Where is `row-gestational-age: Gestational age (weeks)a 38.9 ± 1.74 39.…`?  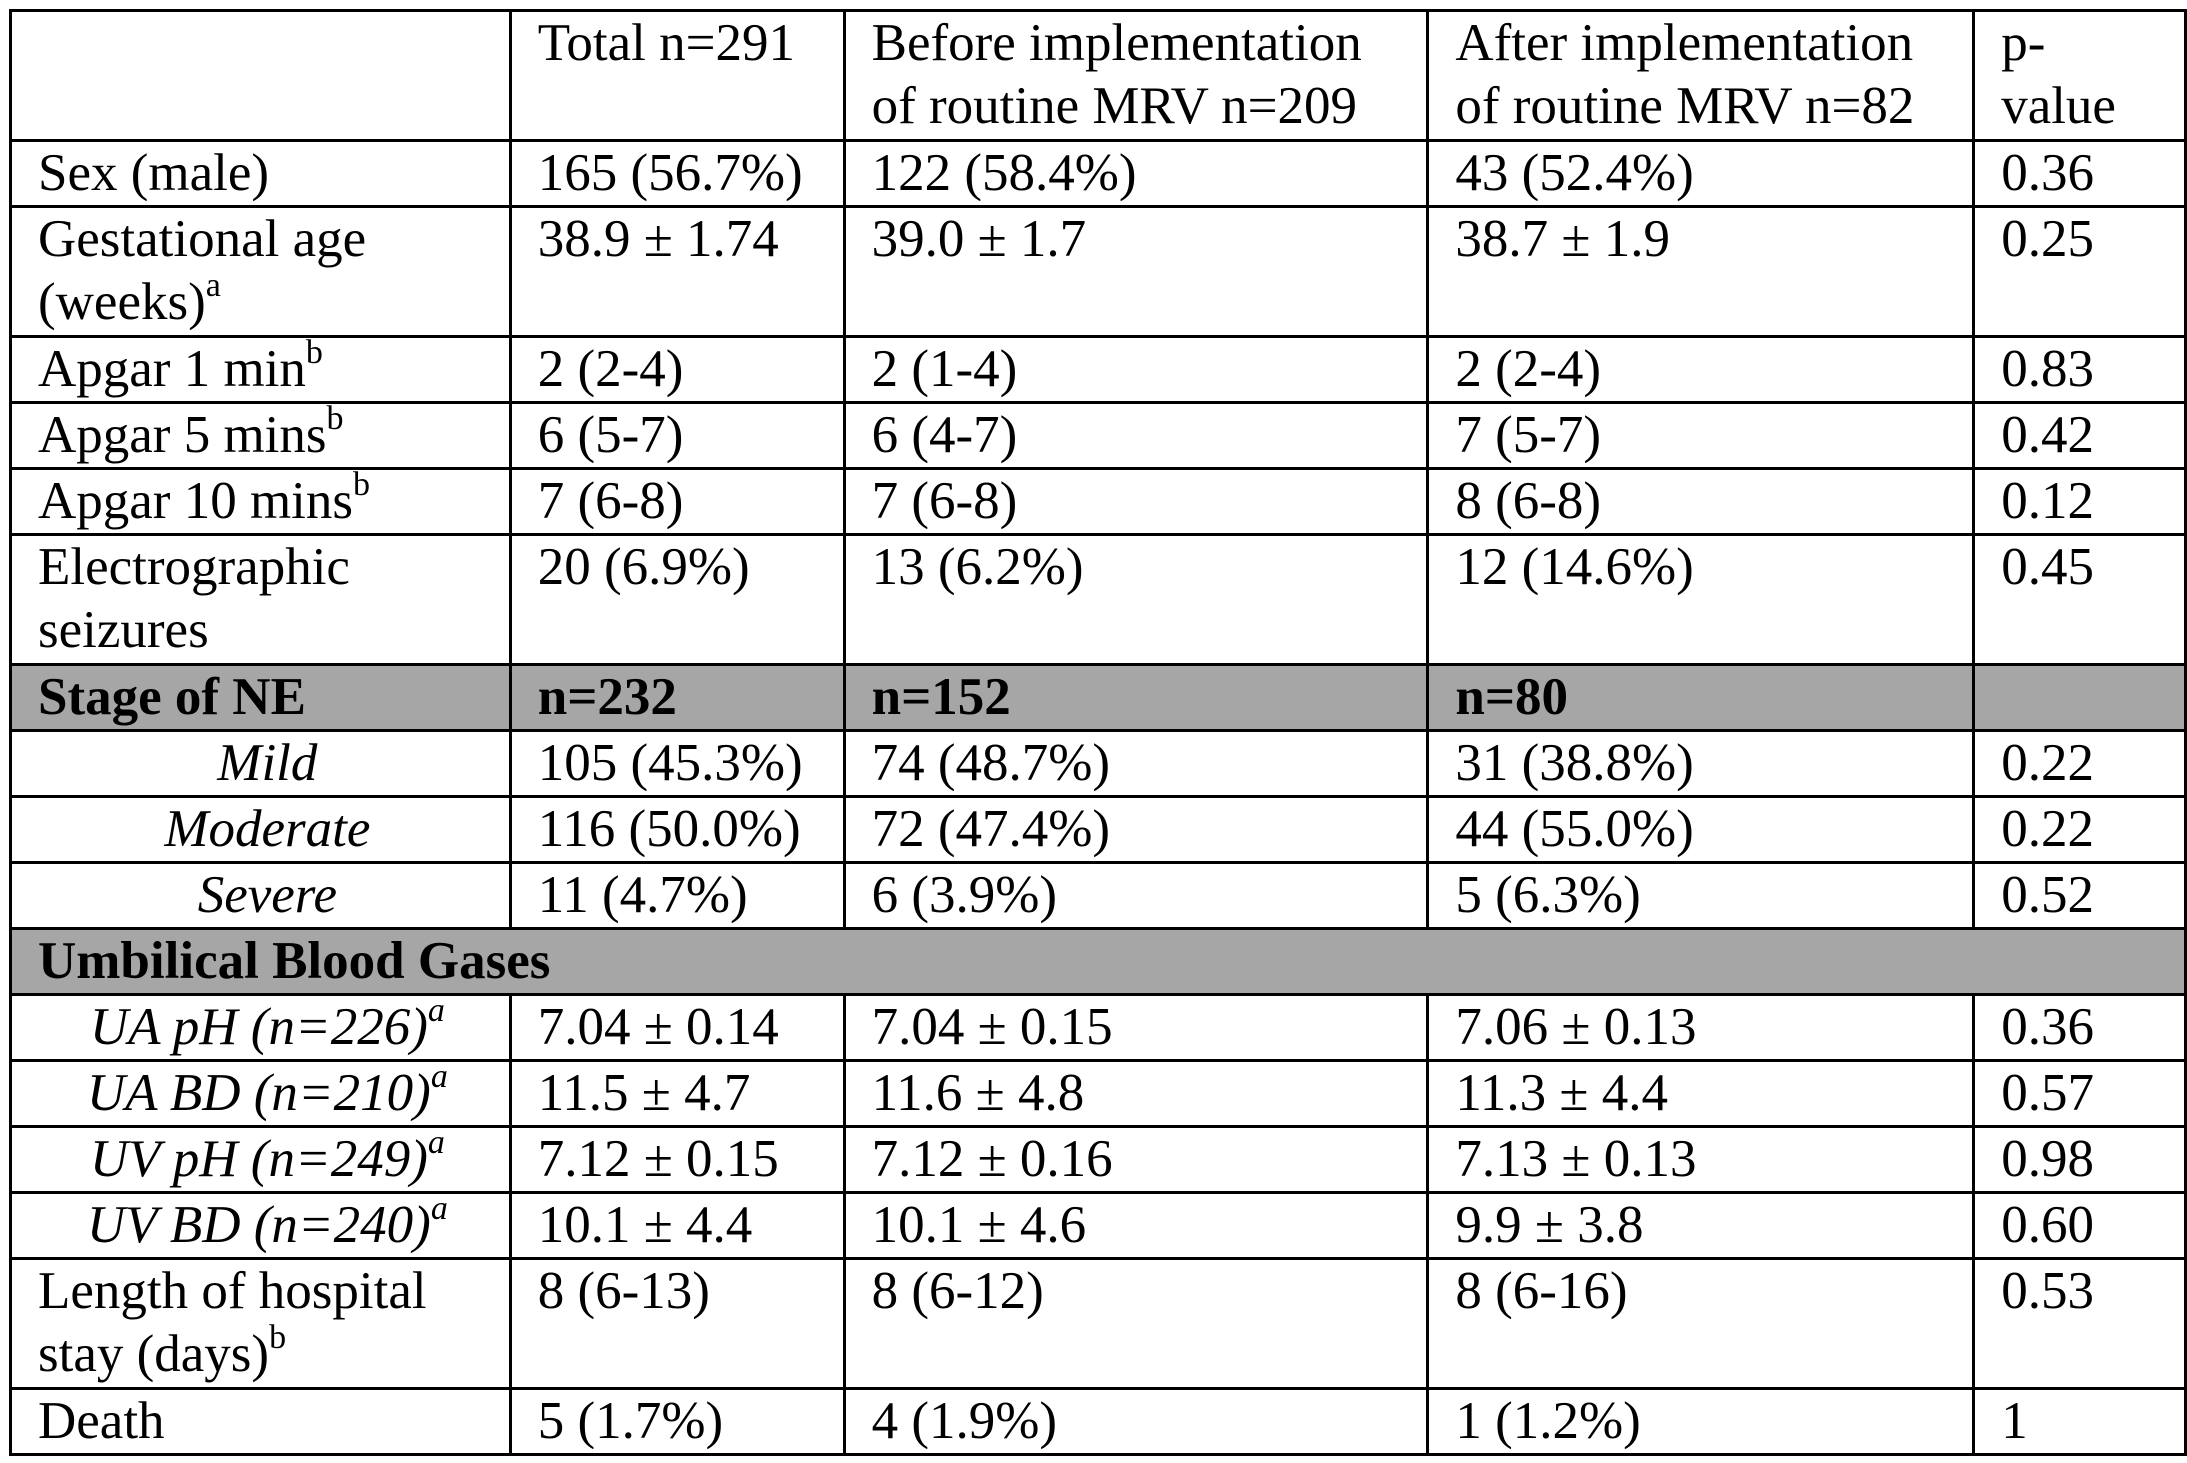
row-gestational-age: Gestational age (weeks)a 38.9 ± 1.74 39.… is located at coordinates (1098, 271).